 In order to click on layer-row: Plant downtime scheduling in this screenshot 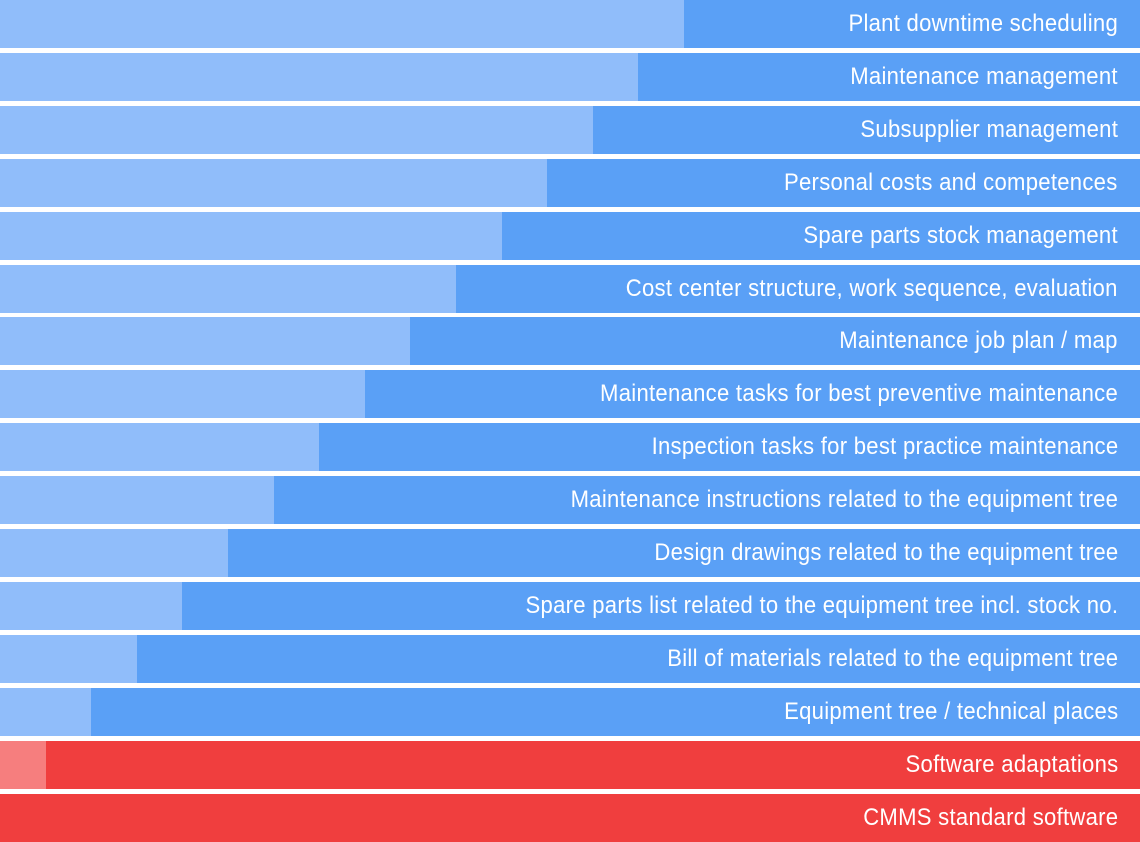, I will do `click(570, 24)`.